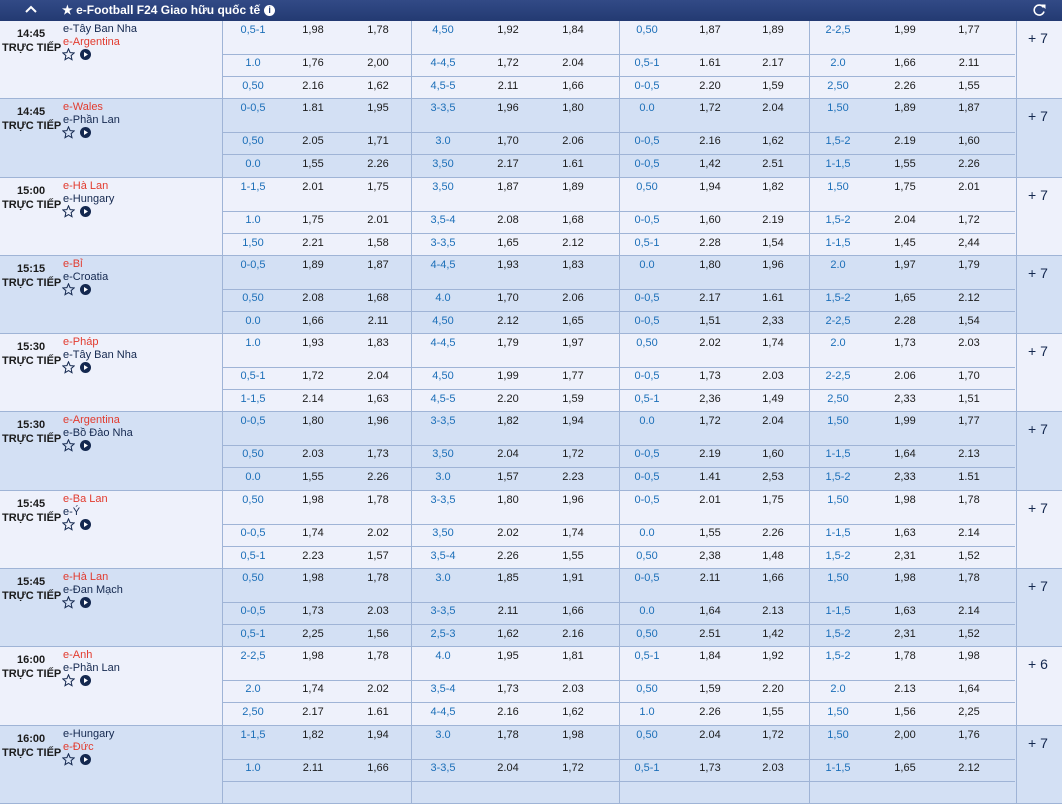  I want to click on odds-value: 2.20, so click(710, 86).